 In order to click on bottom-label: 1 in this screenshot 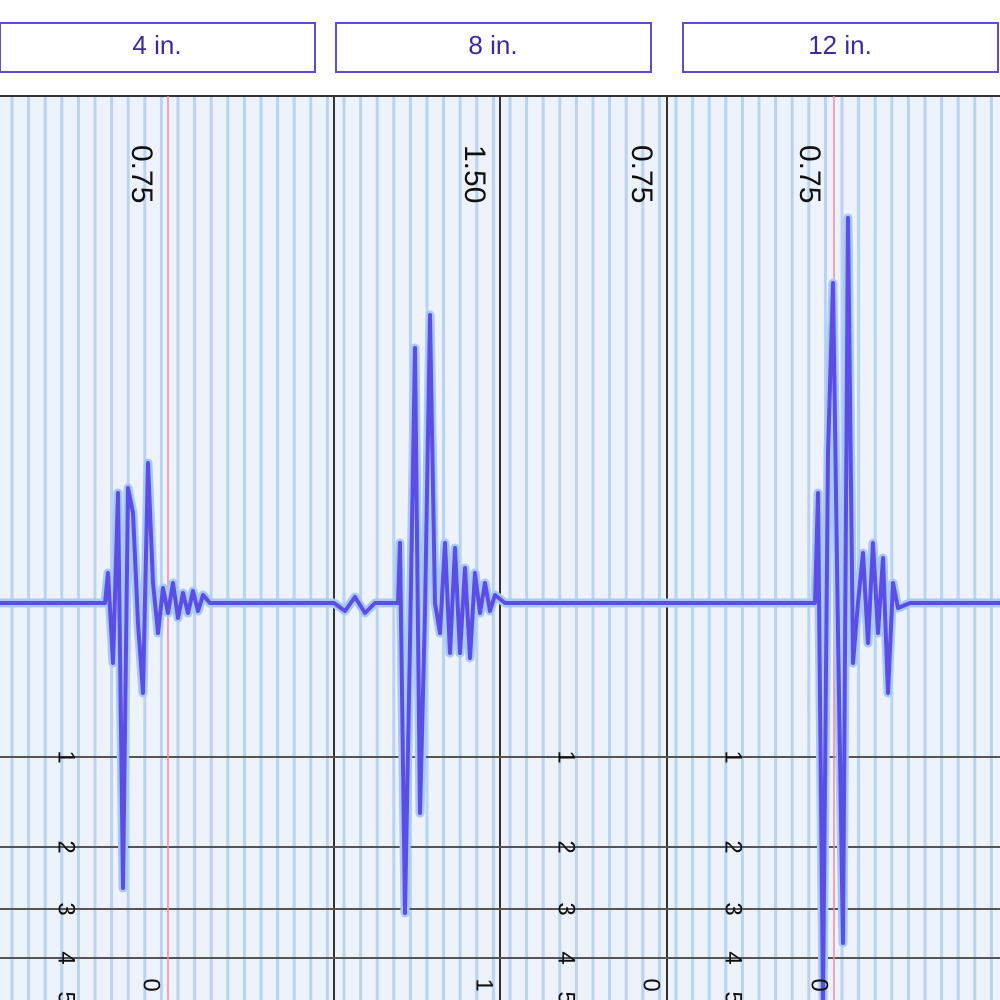, I will do `click(484, 984)`.